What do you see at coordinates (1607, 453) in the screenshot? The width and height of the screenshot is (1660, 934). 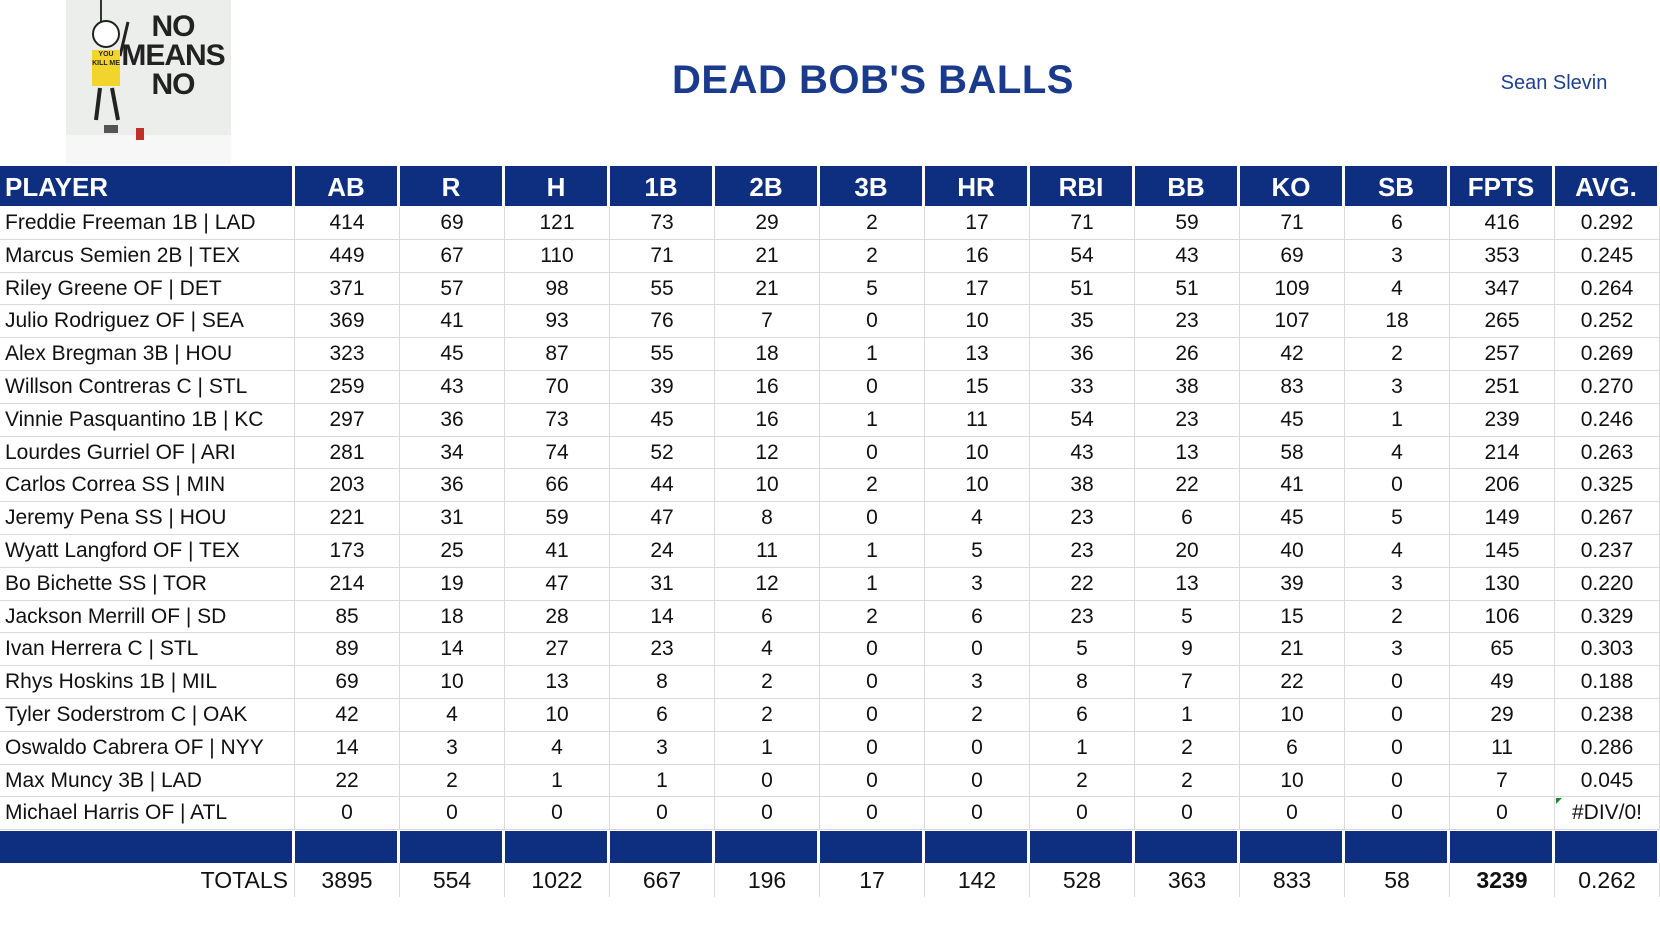 I see `stat-cell: 0.263` at bounding box center [1607, 453].